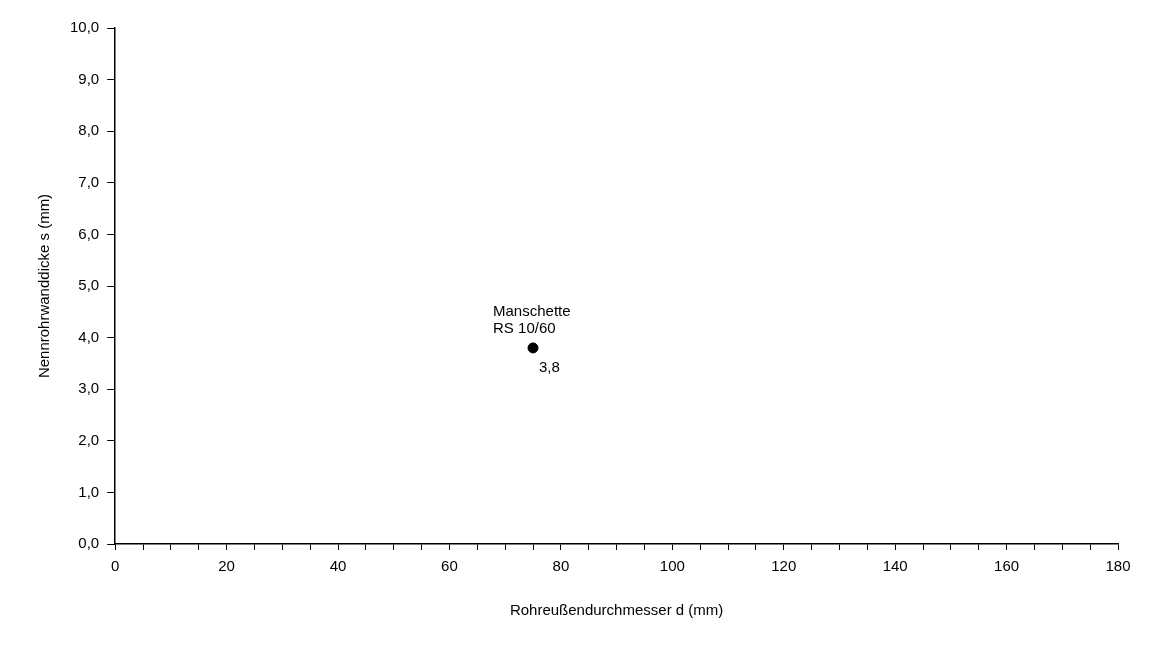 The width and height of the screenshot is (1156, 648). Describe the element at coordinates (89, 543) in the screenshot. I see `y-tick-label: 0,0` at that location.